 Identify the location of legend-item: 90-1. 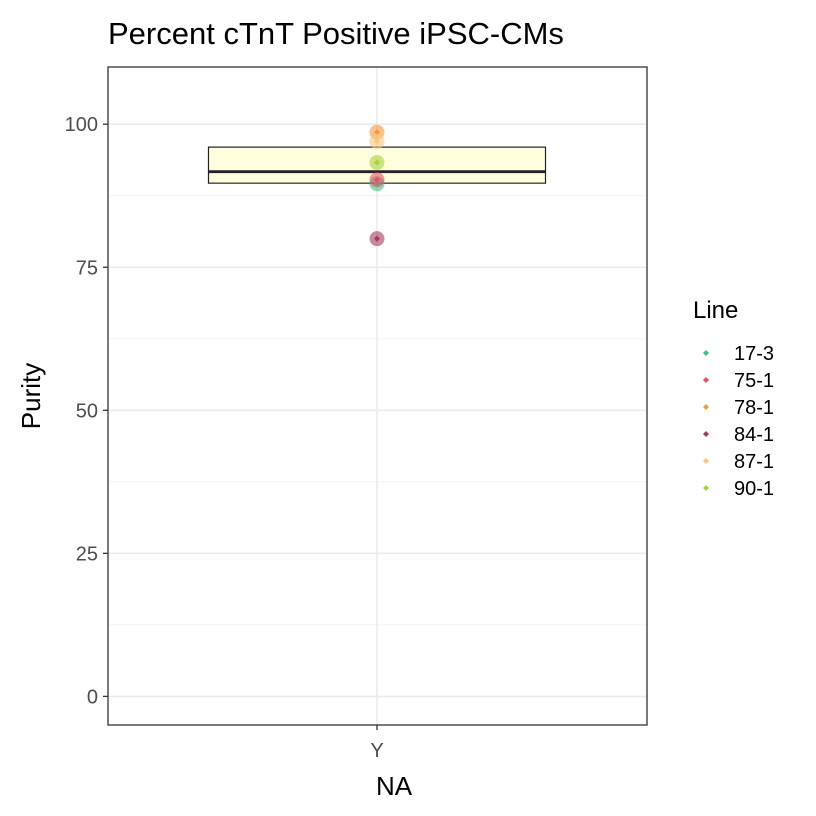
(738, 489).